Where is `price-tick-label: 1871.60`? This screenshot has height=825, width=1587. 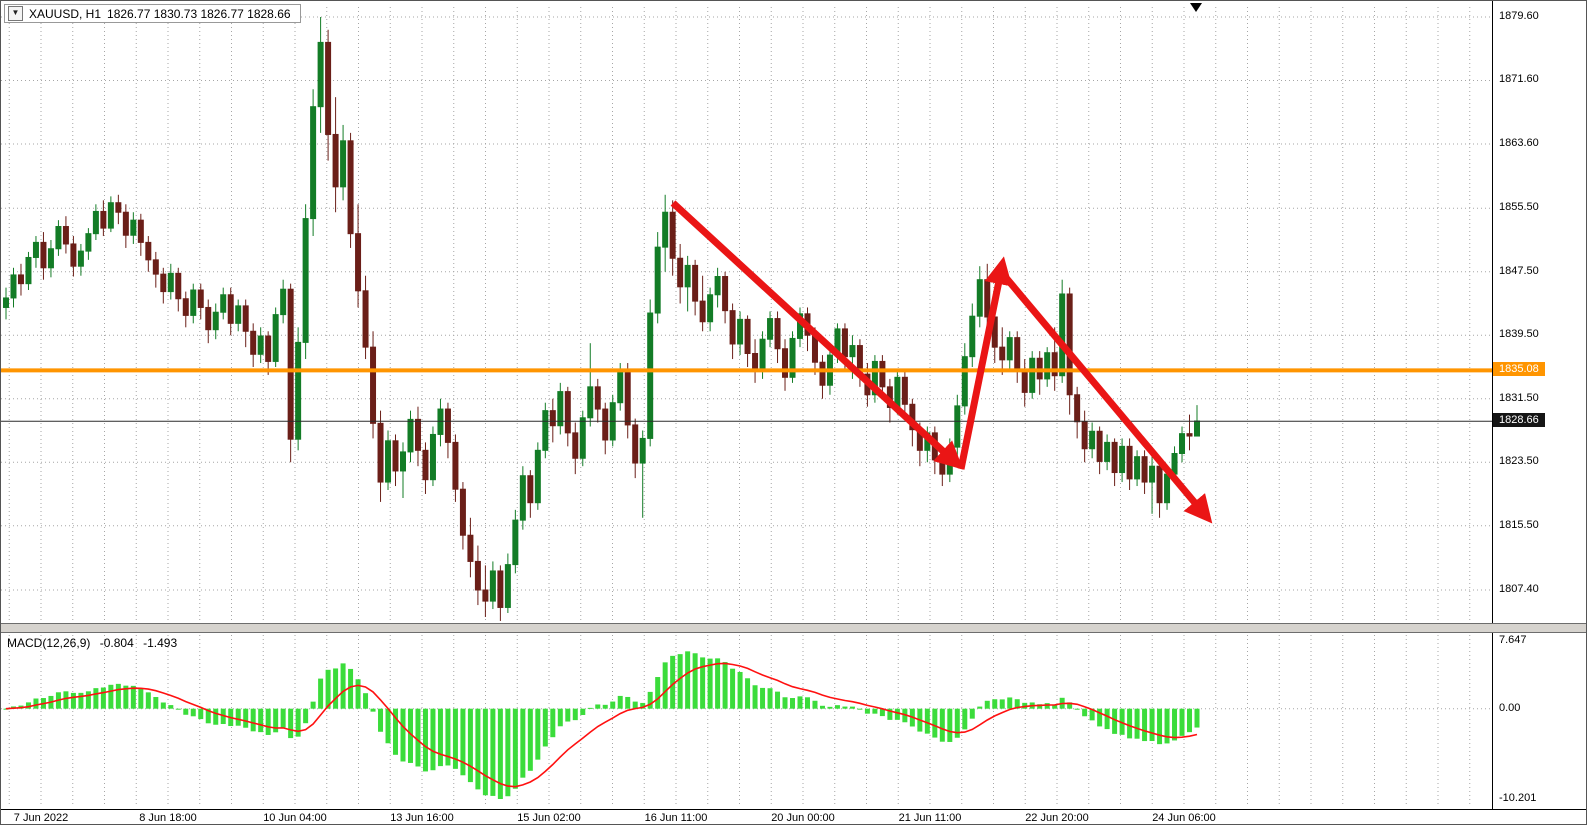
price-tick-label: 1871.60 is located at coordinates (1519, 79).